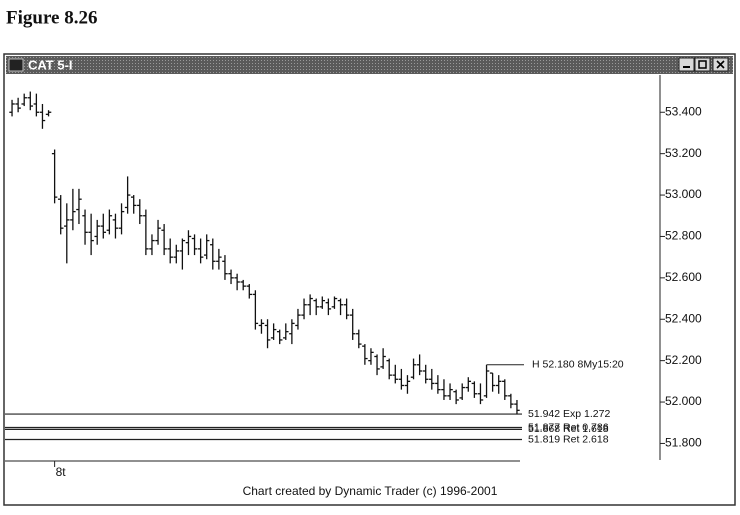 The width and height of the screenshot is (740, 515). Describe the element at coordinates (683, 236) in the screenshot. I see `y-tick-label: 52.800` at that location.